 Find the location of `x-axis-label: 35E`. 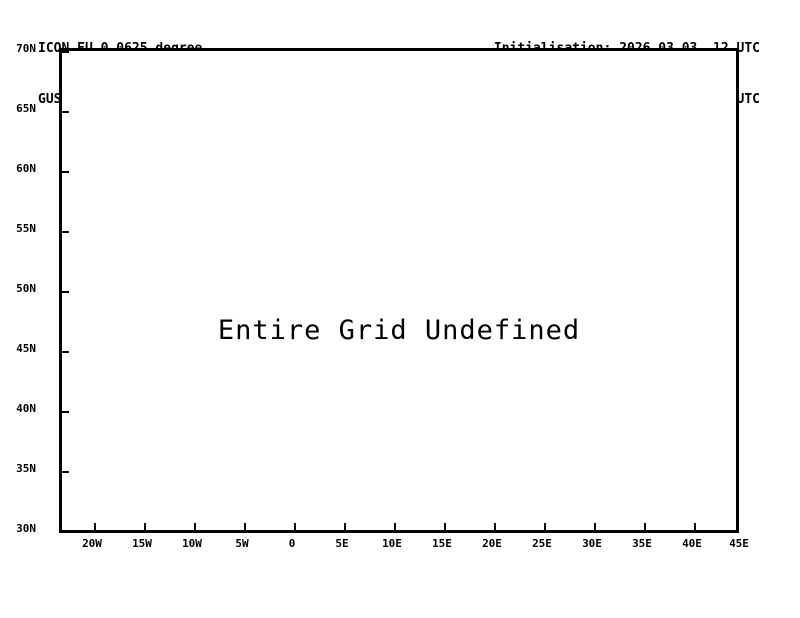

x-axis-label: 35E is located at coordinates (642, 543).